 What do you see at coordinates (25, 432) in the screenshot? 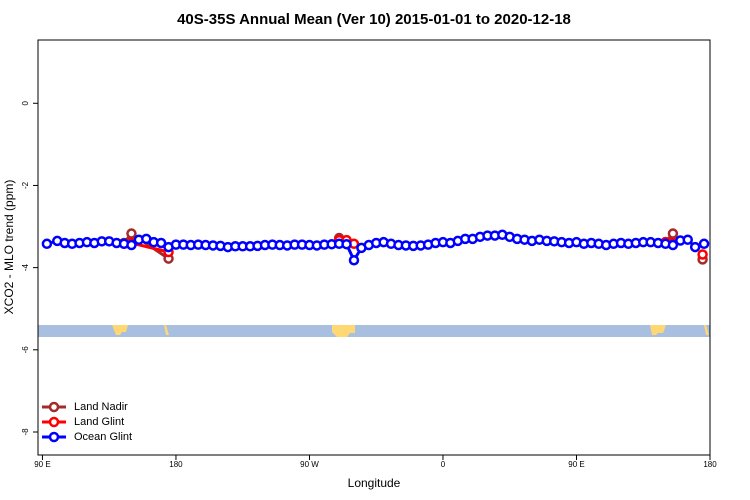
I see `y-tick-label: -8` at bounding box center [25, 432].